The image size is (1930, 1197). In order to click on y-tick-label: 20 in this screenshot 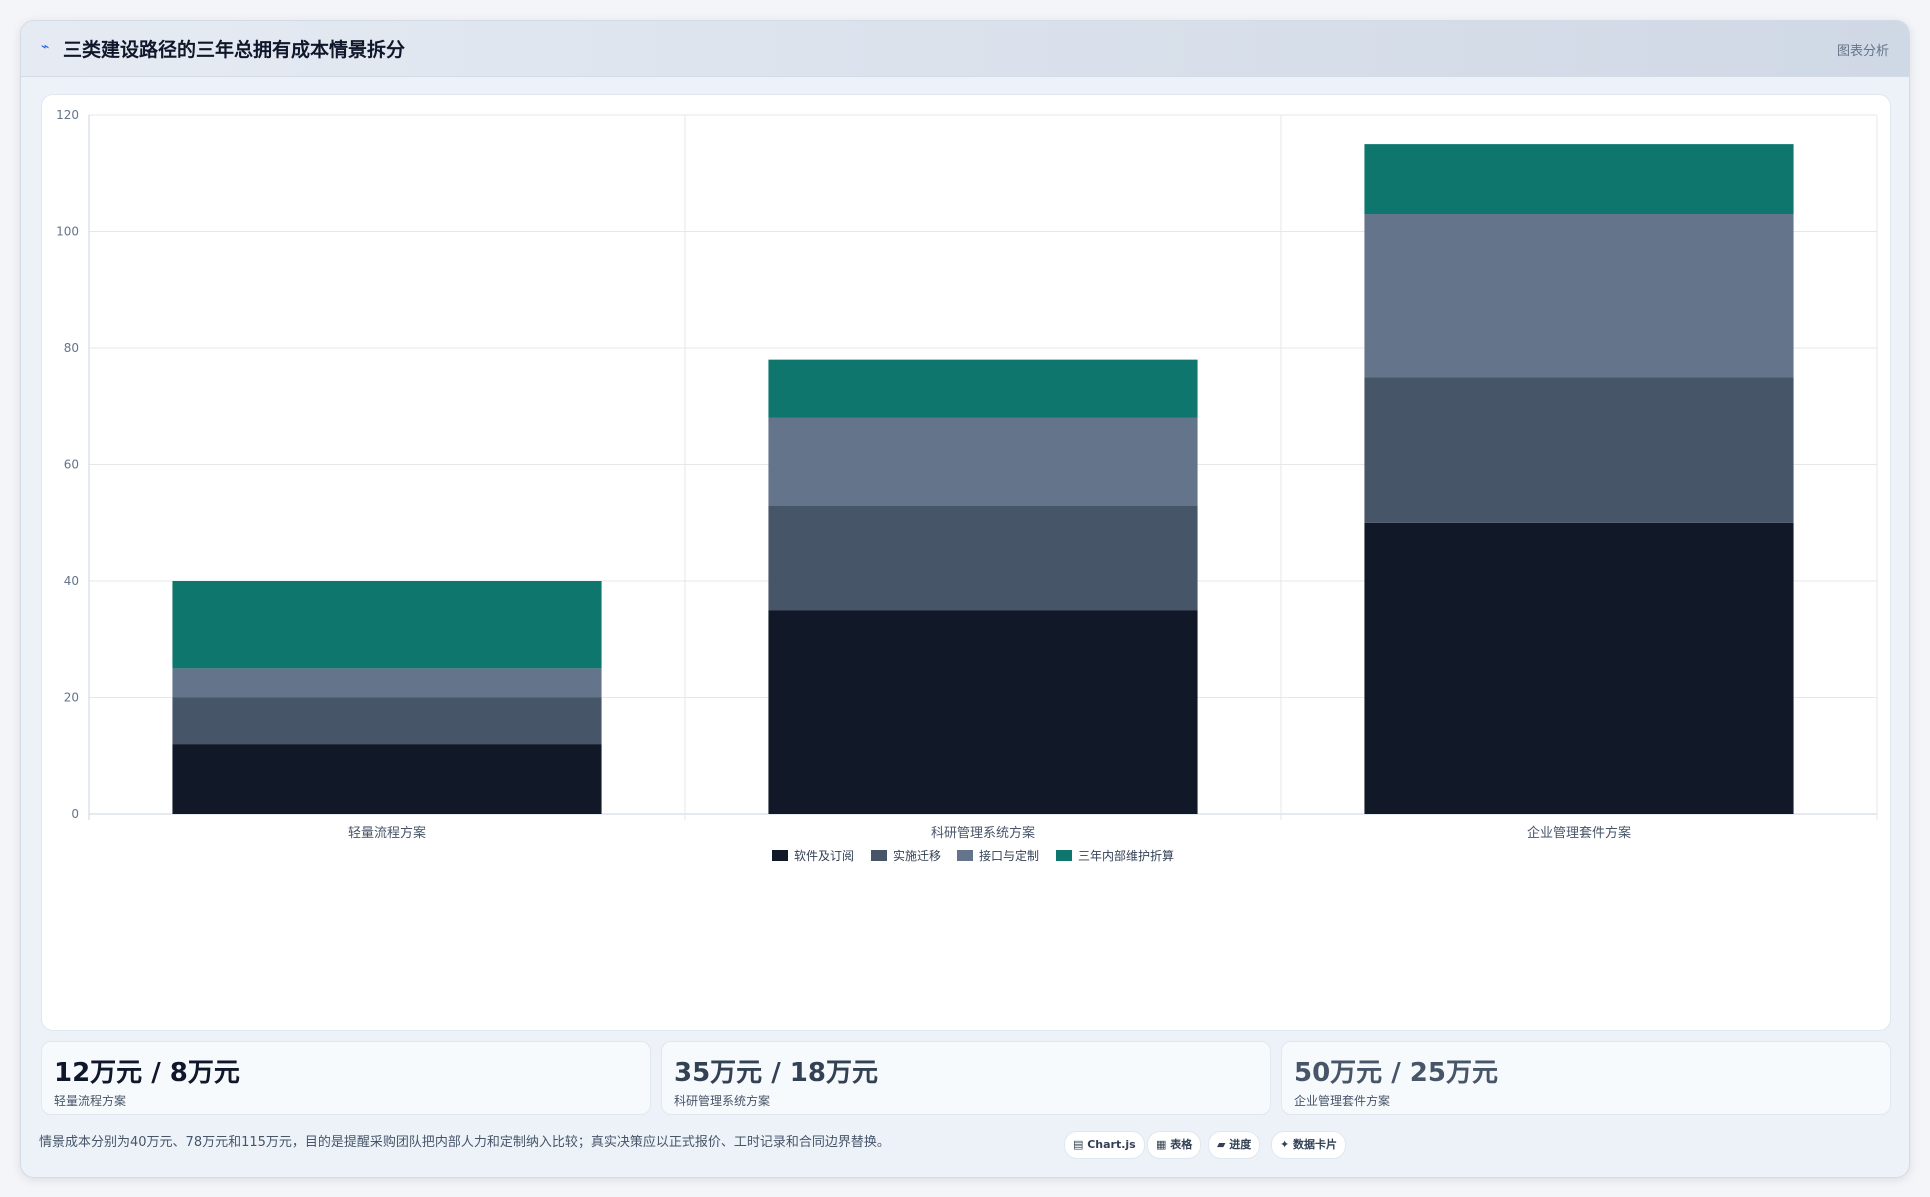, I will do `click(71, 698)`.